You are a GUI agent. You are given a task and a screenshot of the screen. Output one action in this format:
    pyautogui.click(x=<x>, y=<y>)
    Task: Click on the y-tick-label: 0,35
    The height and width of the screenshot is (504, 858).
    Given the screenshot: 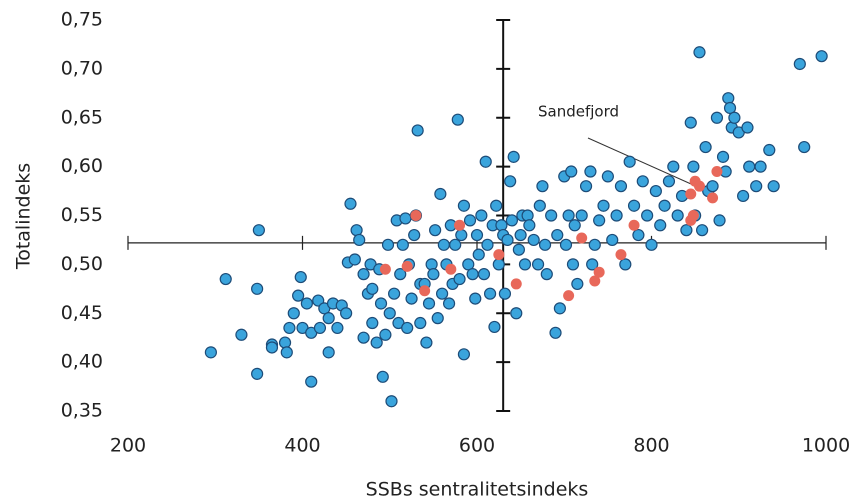 What is the action you would take?
    pyautogui.click(x=82, y=411)
    